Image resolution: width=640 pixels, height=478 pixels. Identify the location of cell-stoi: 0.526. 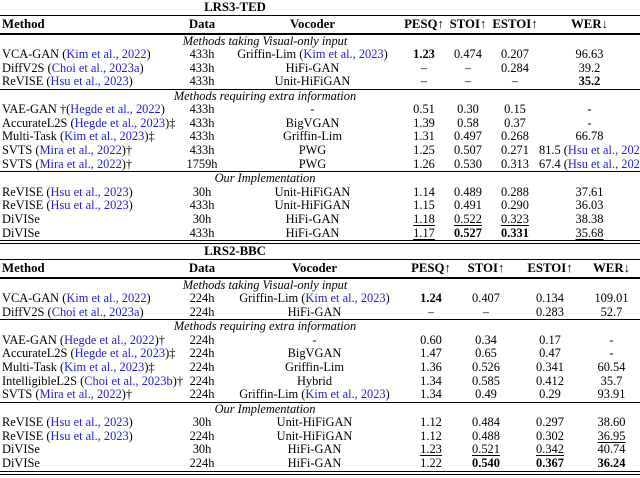
(486, 367).